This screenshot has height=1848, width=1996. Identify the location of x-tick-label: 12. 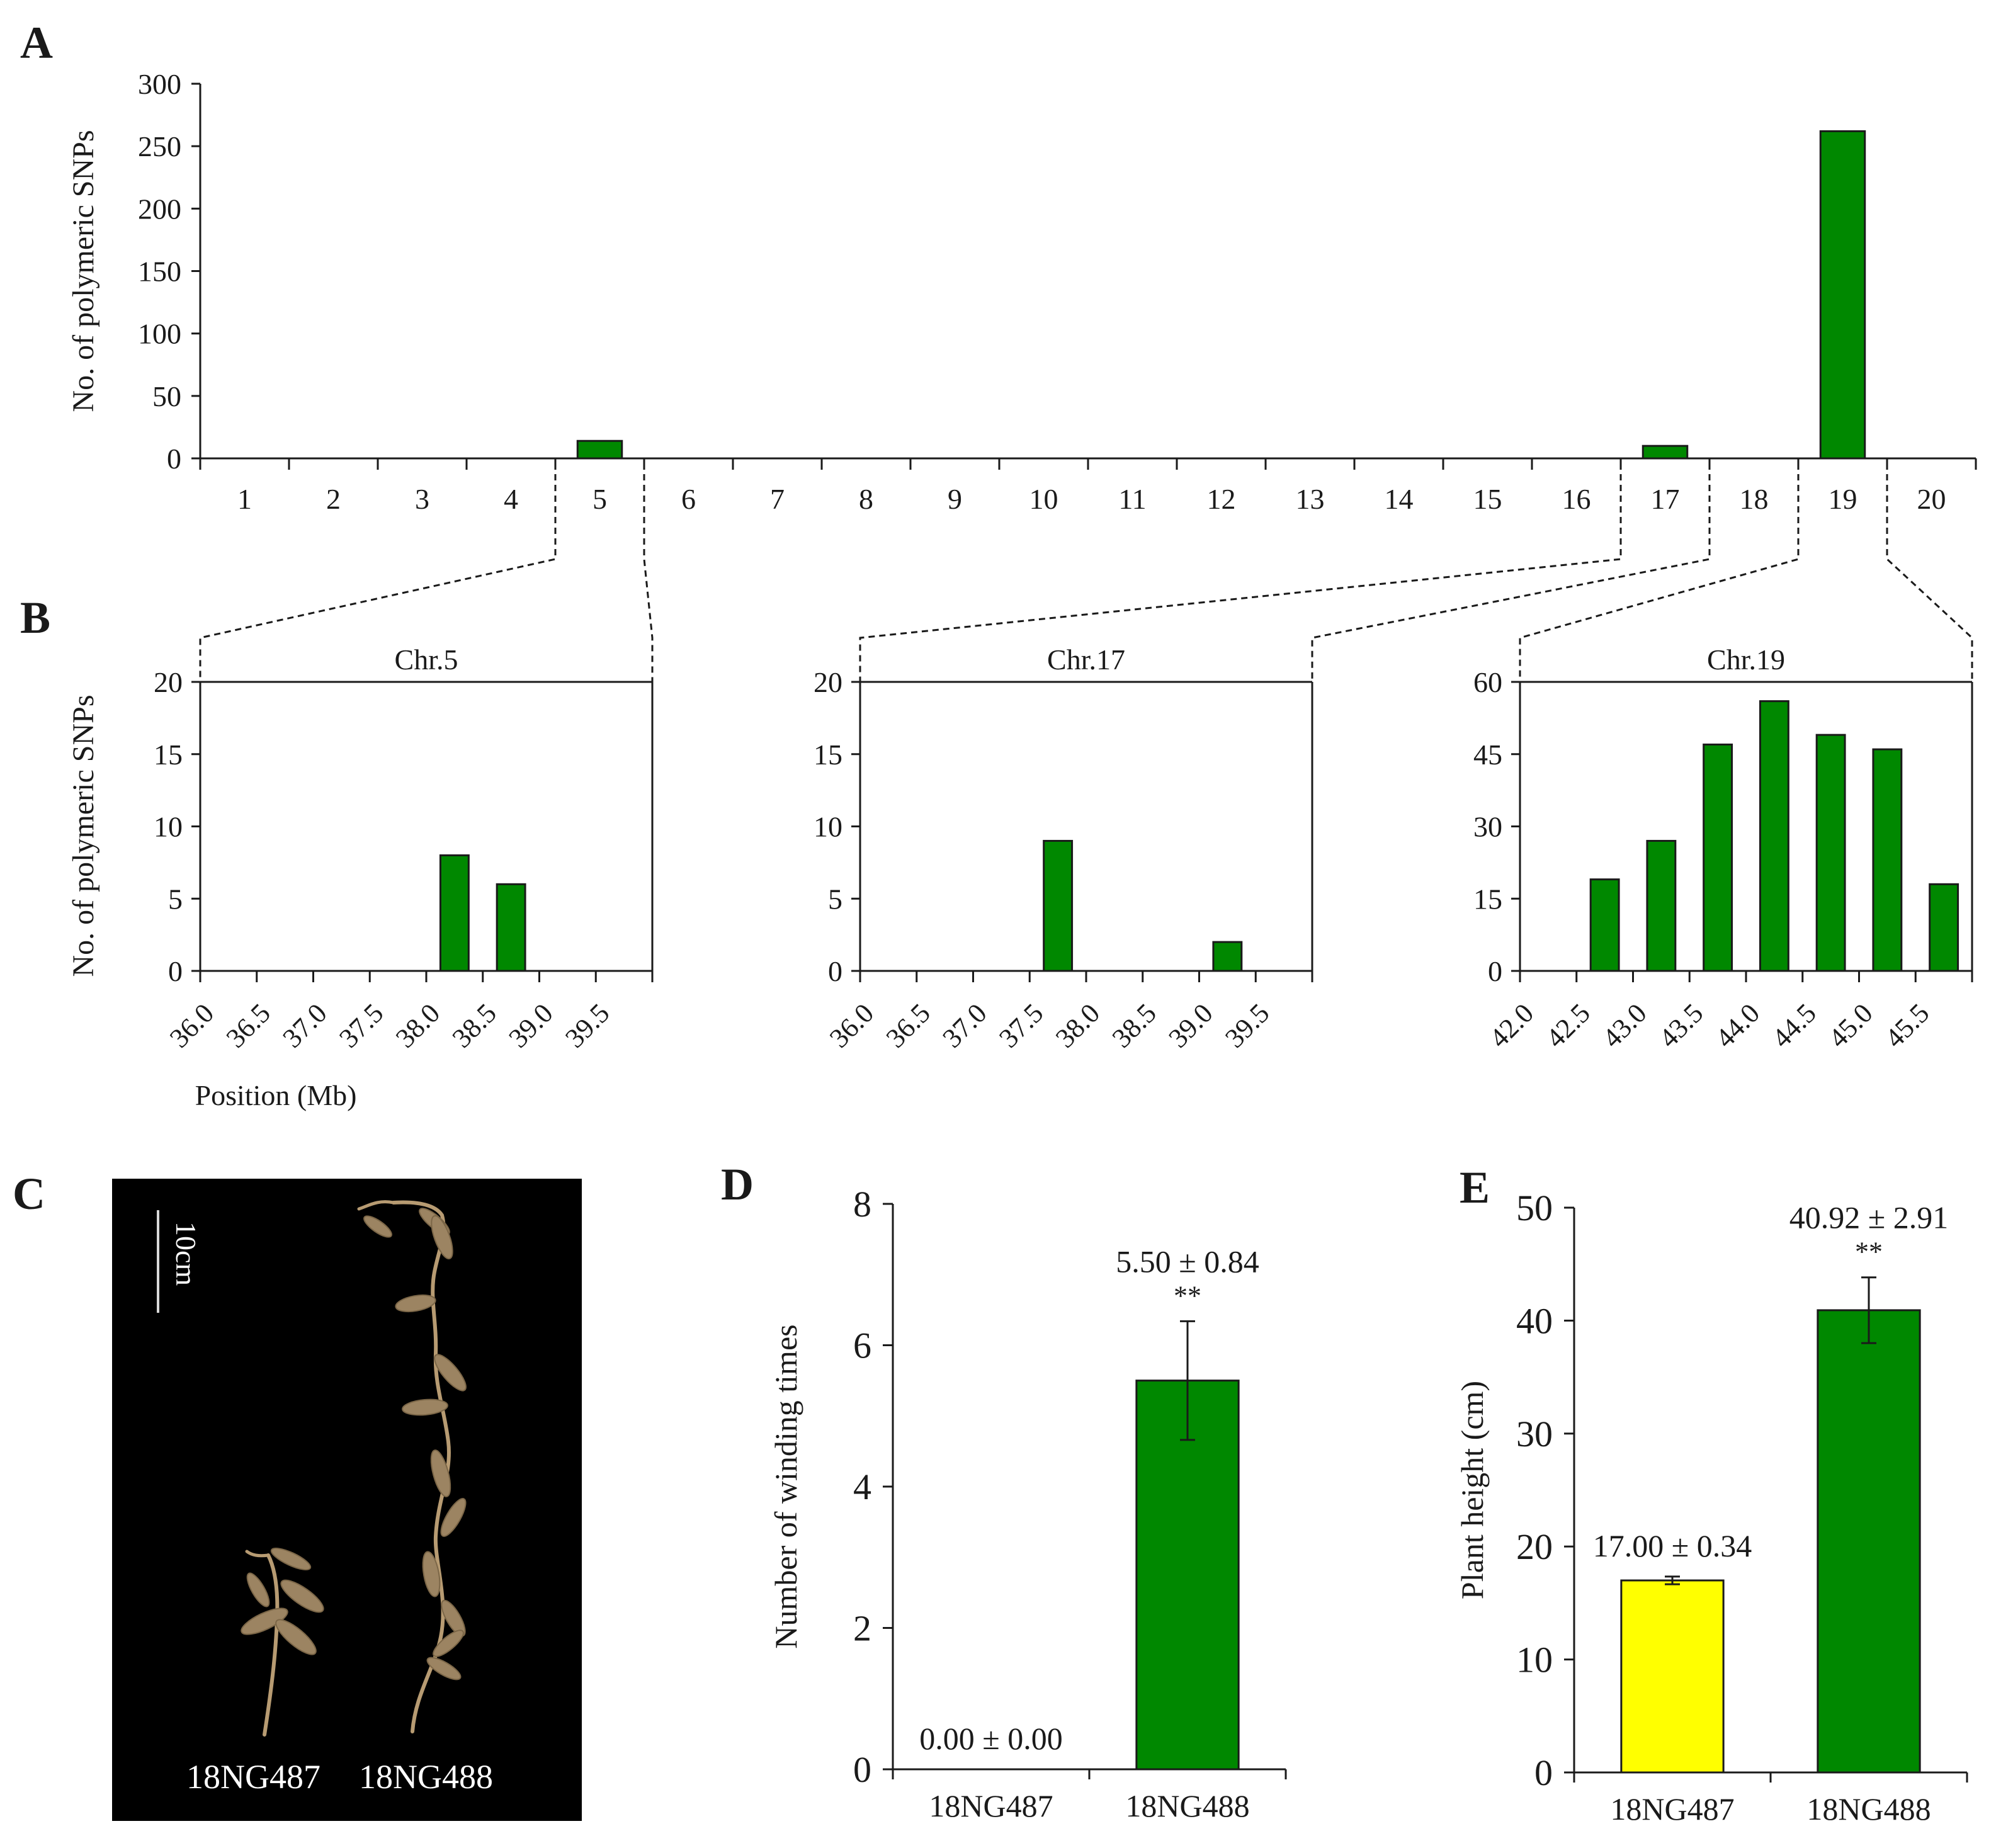
(1221, 499).